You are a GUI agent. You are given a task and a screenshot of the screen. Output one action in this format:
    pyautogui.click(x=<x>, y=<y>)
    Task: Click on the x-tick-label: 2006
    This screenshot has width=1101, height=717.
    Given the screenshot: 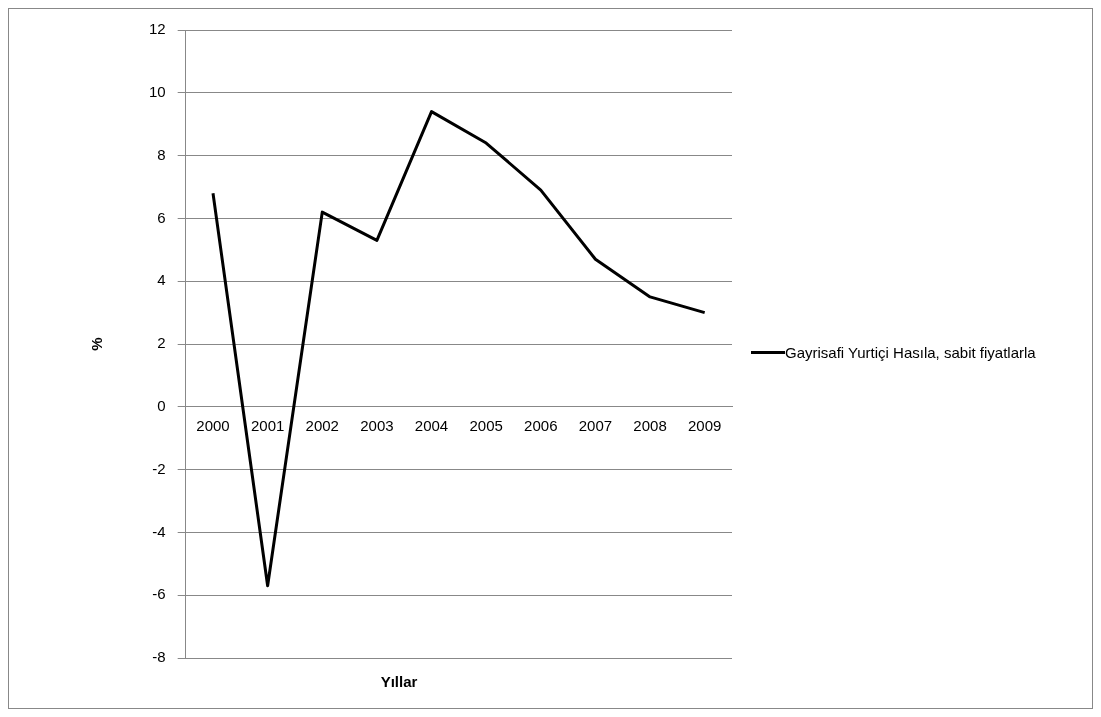 What is the action you would take?
    pyautogui.click(x=541, y=425)
    